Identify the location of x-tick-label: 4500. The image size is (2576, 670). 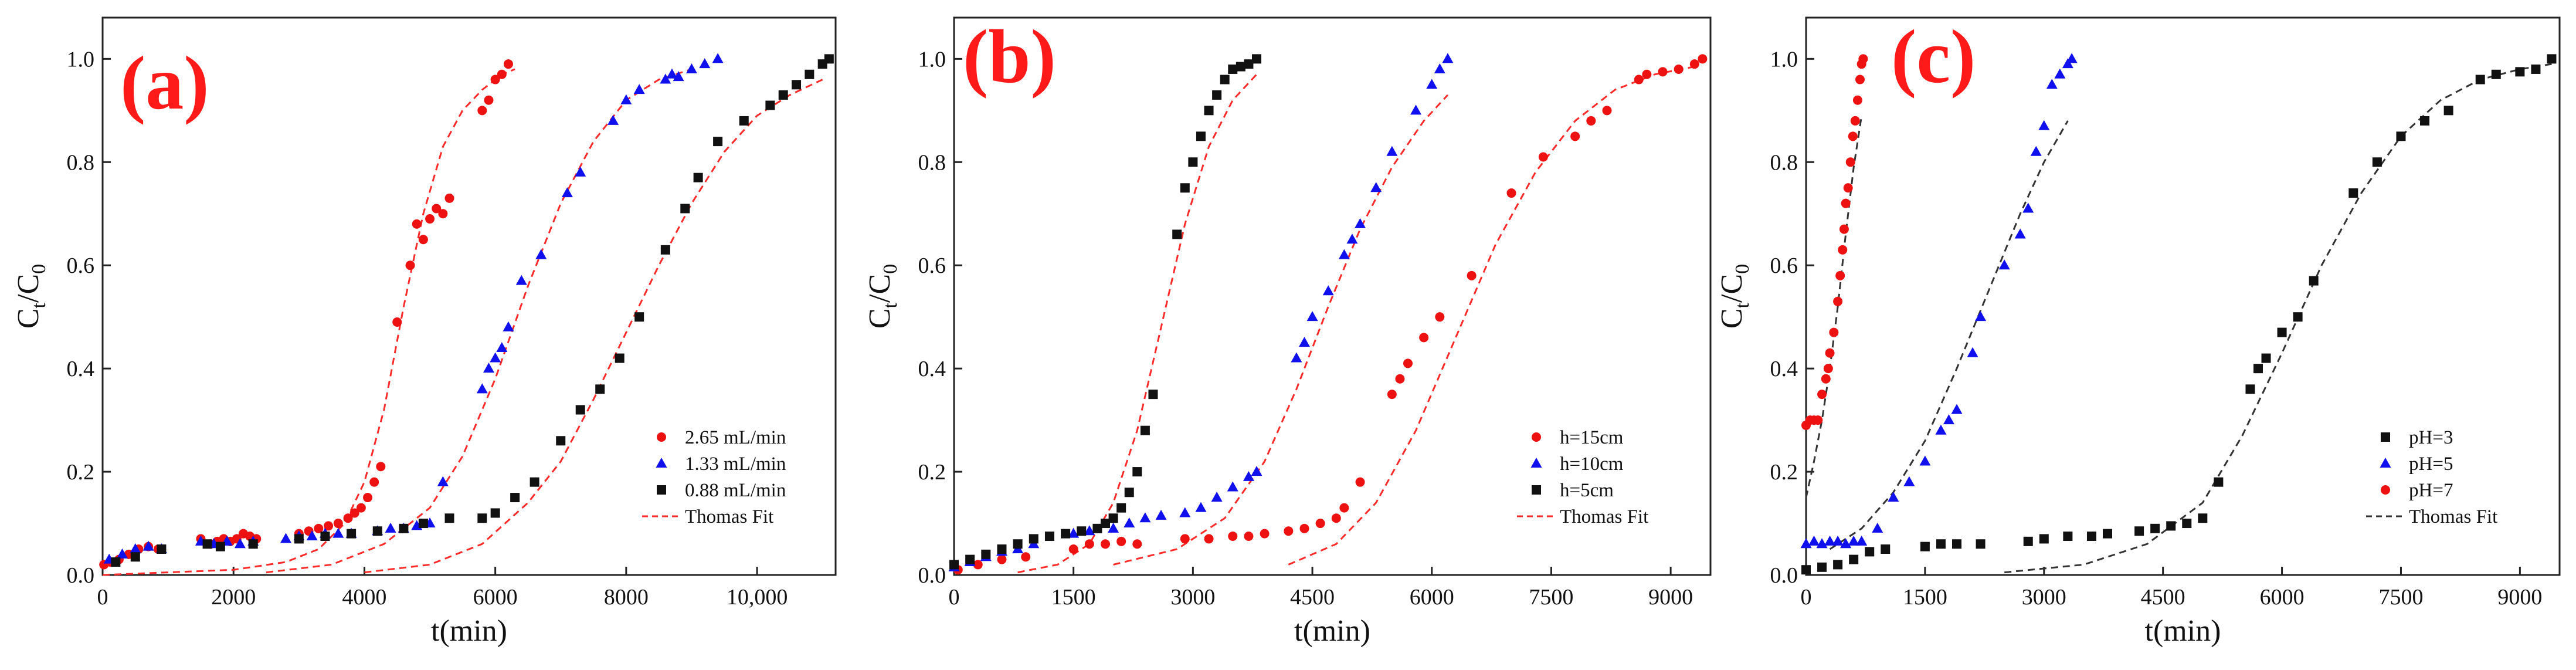
(1312, 597).